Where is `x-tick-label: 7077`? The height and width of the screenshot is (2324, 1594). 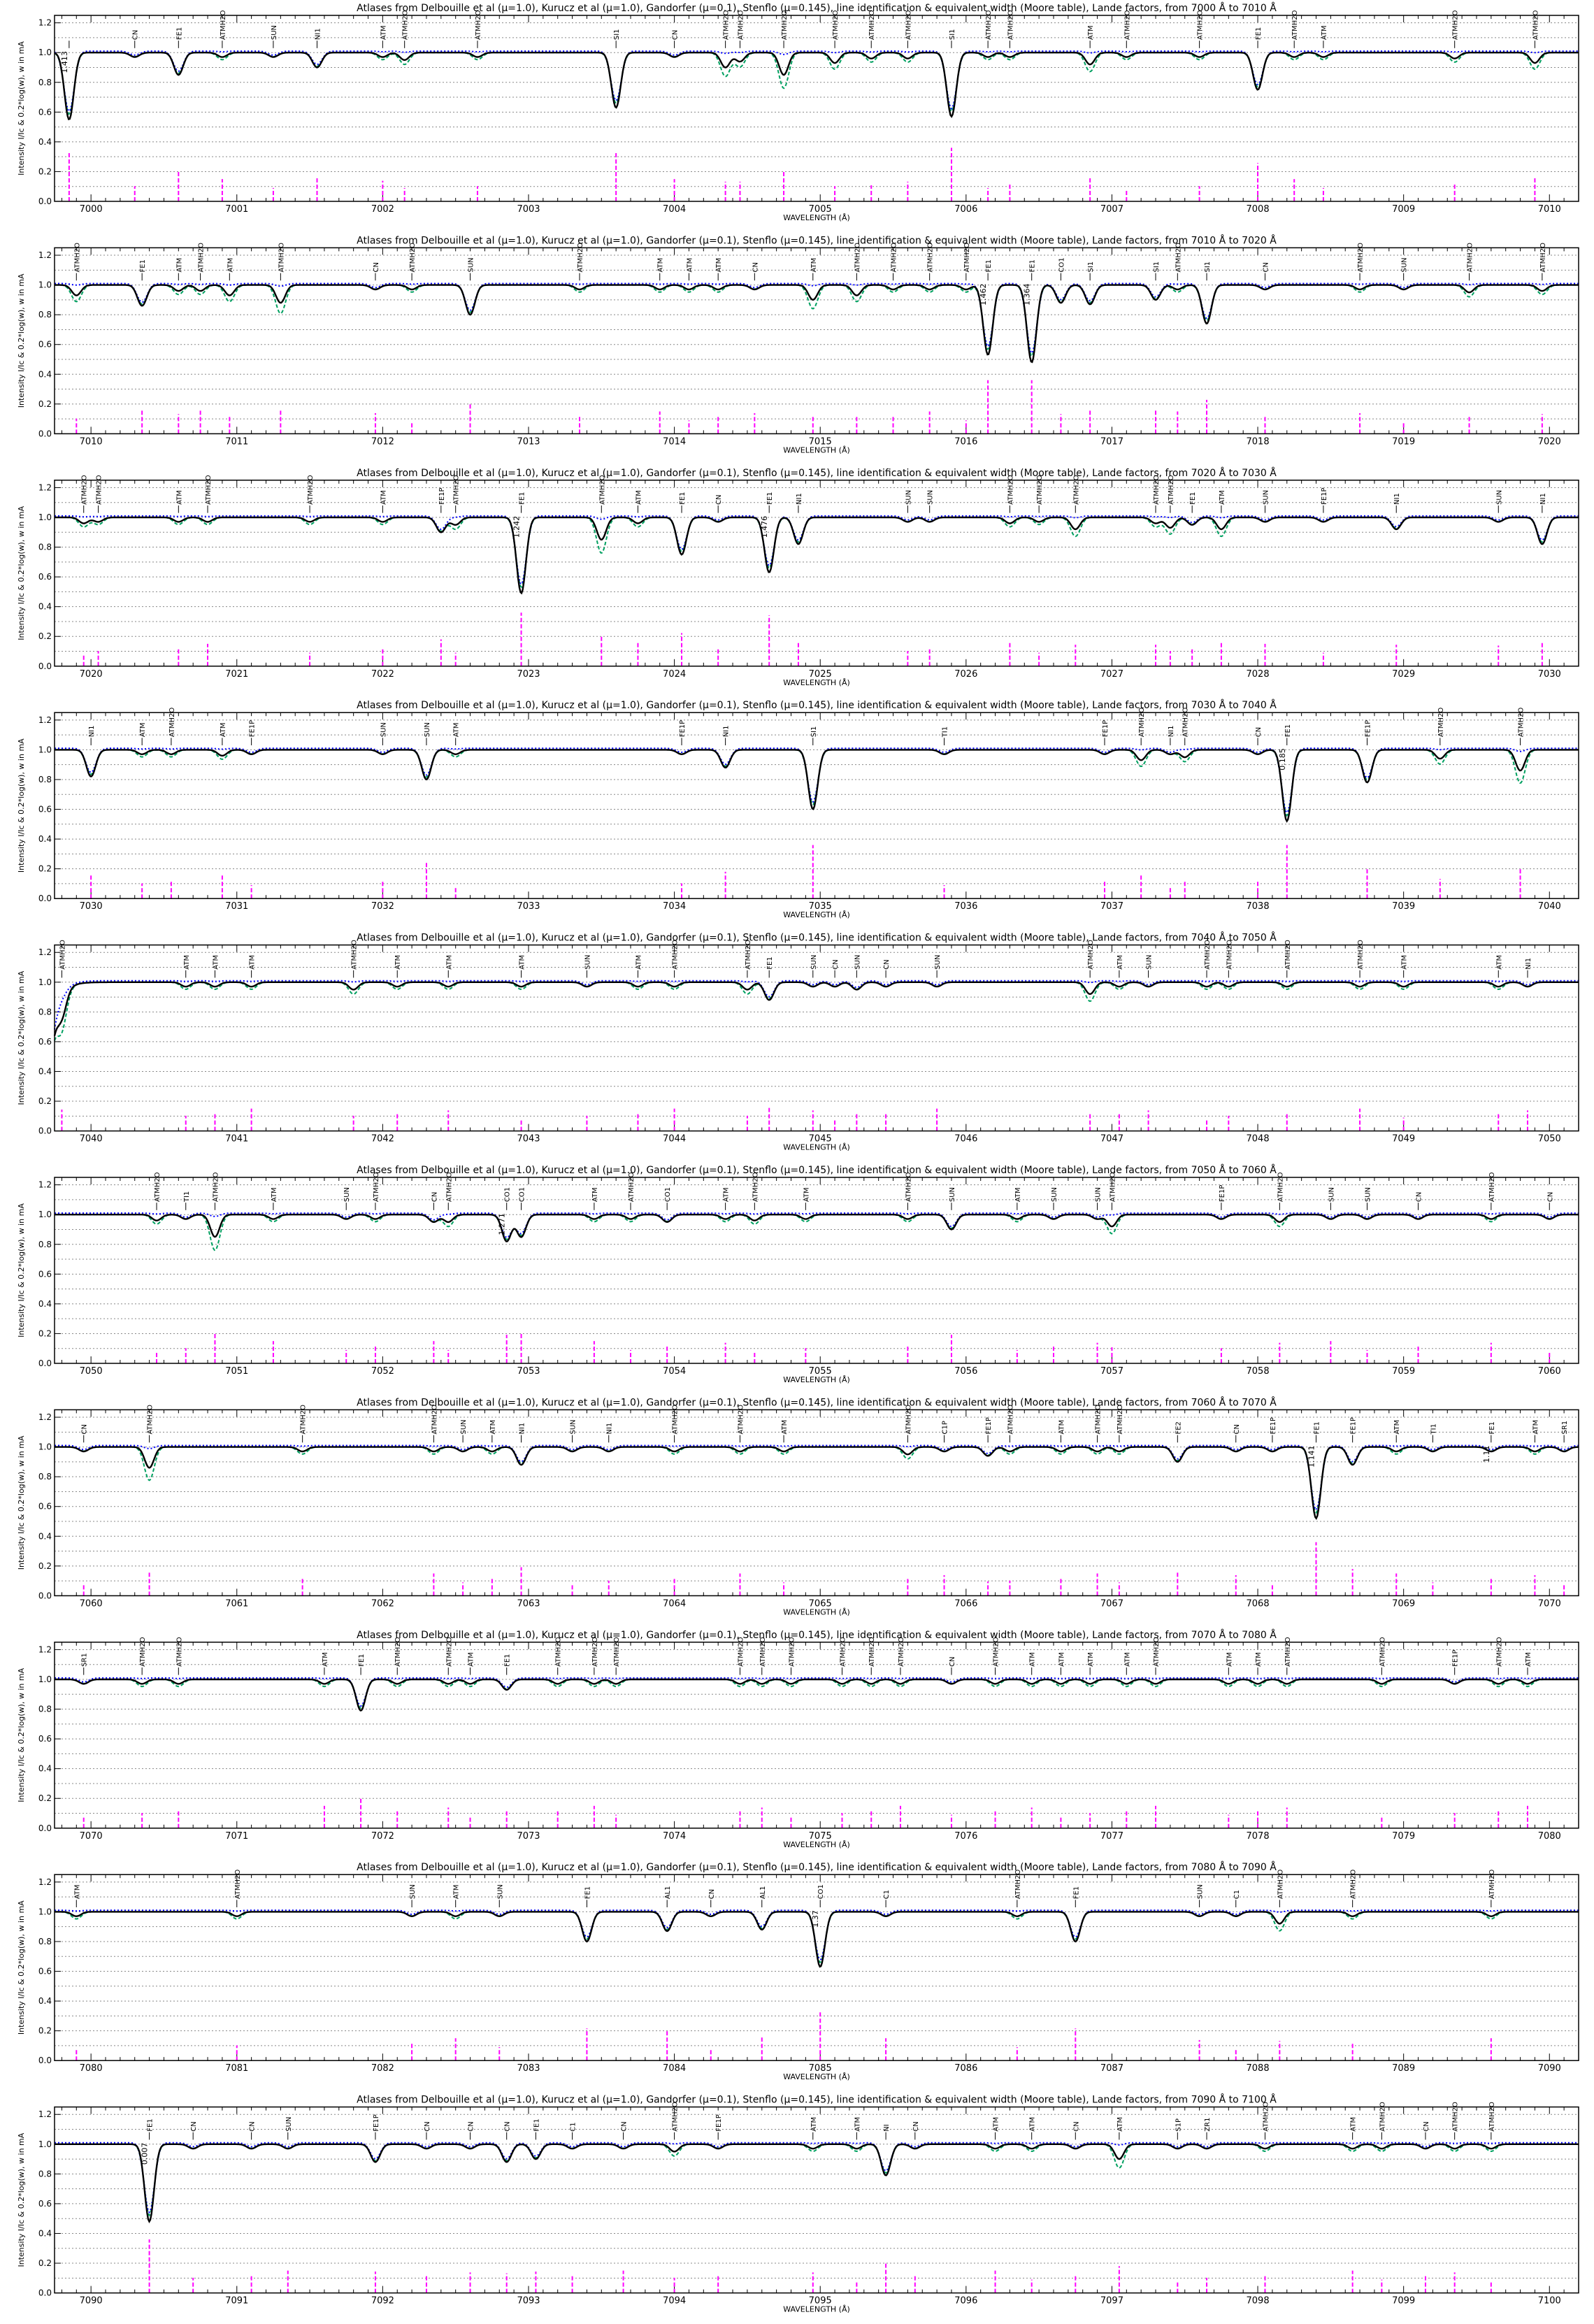 x-tick-label: 7077 is located at coordinates (1111, 1836).